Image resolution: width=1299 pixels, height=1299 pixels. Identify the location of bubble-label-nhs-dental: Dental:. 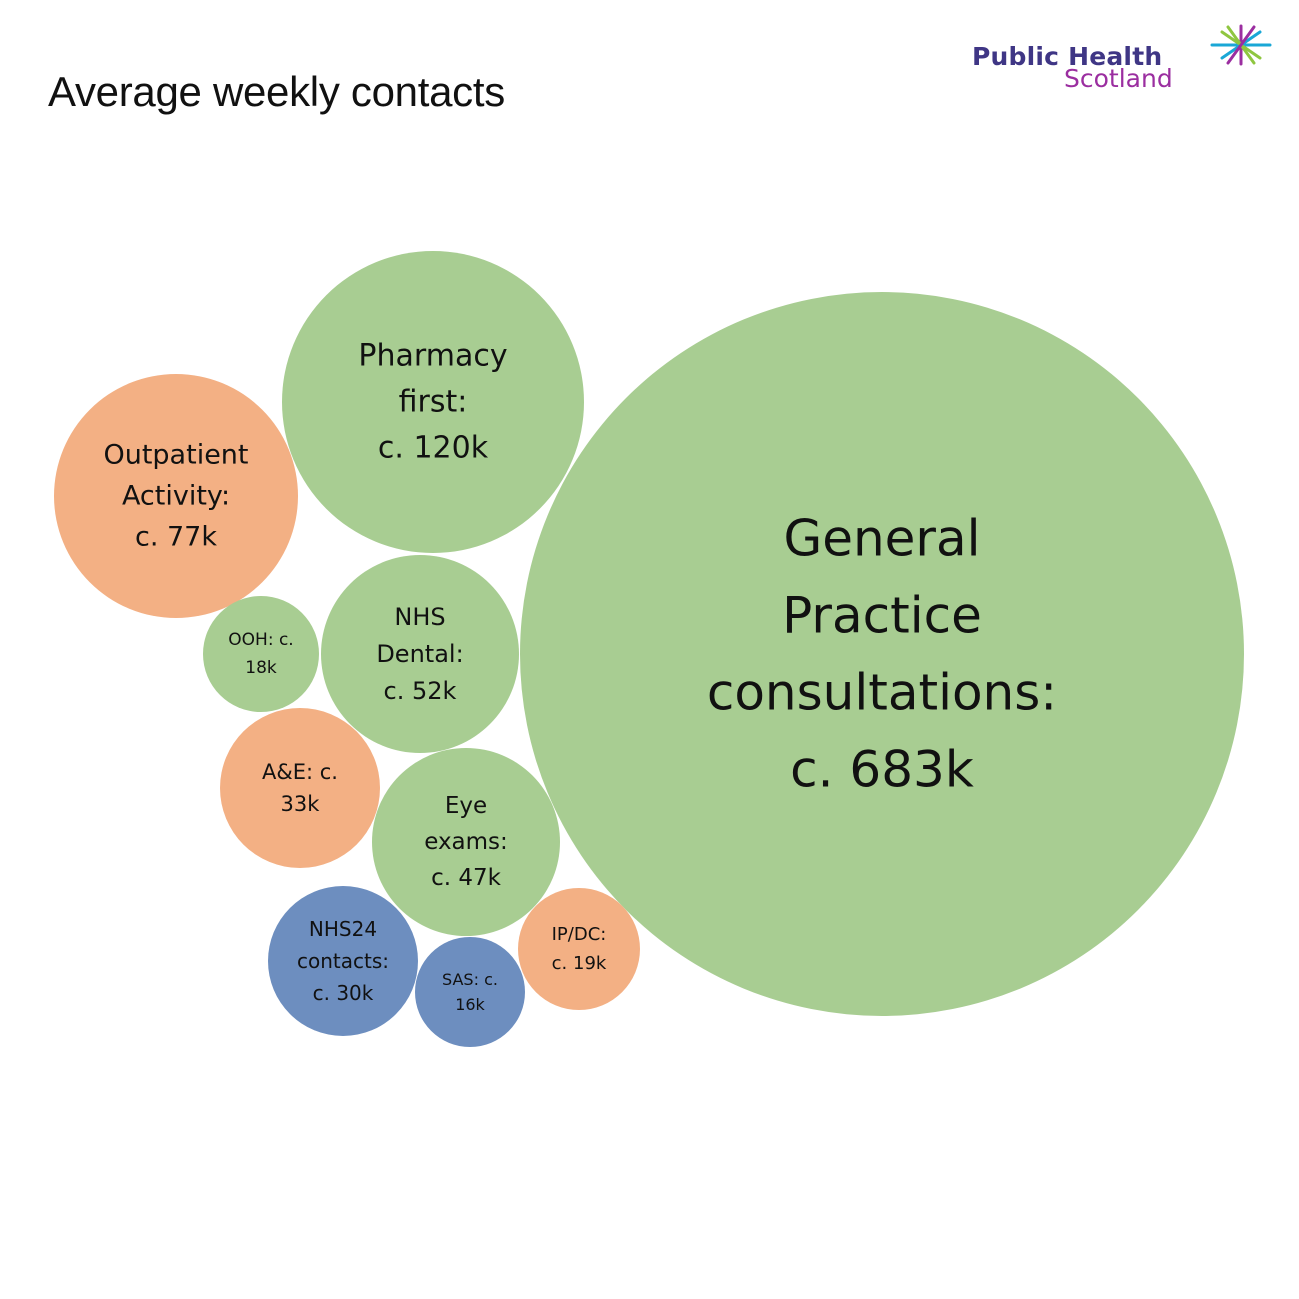
(419, 654).